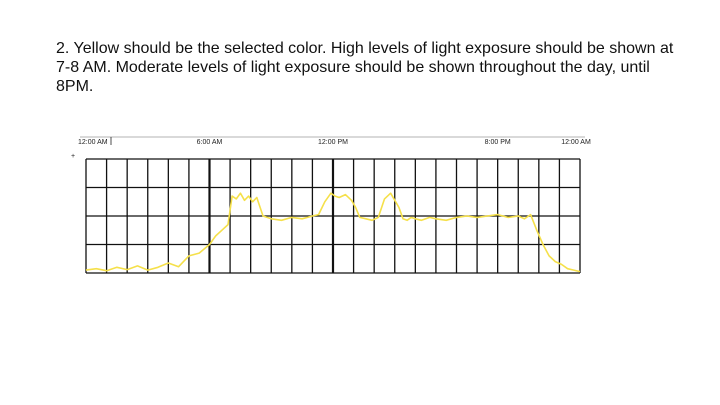 This screenshot has height=405, width=720. I want to click on tick-labels: 12:00 AM 6:00 AM 12:00 PM 8:00 PM 12:00 AM, so click(334, 141).